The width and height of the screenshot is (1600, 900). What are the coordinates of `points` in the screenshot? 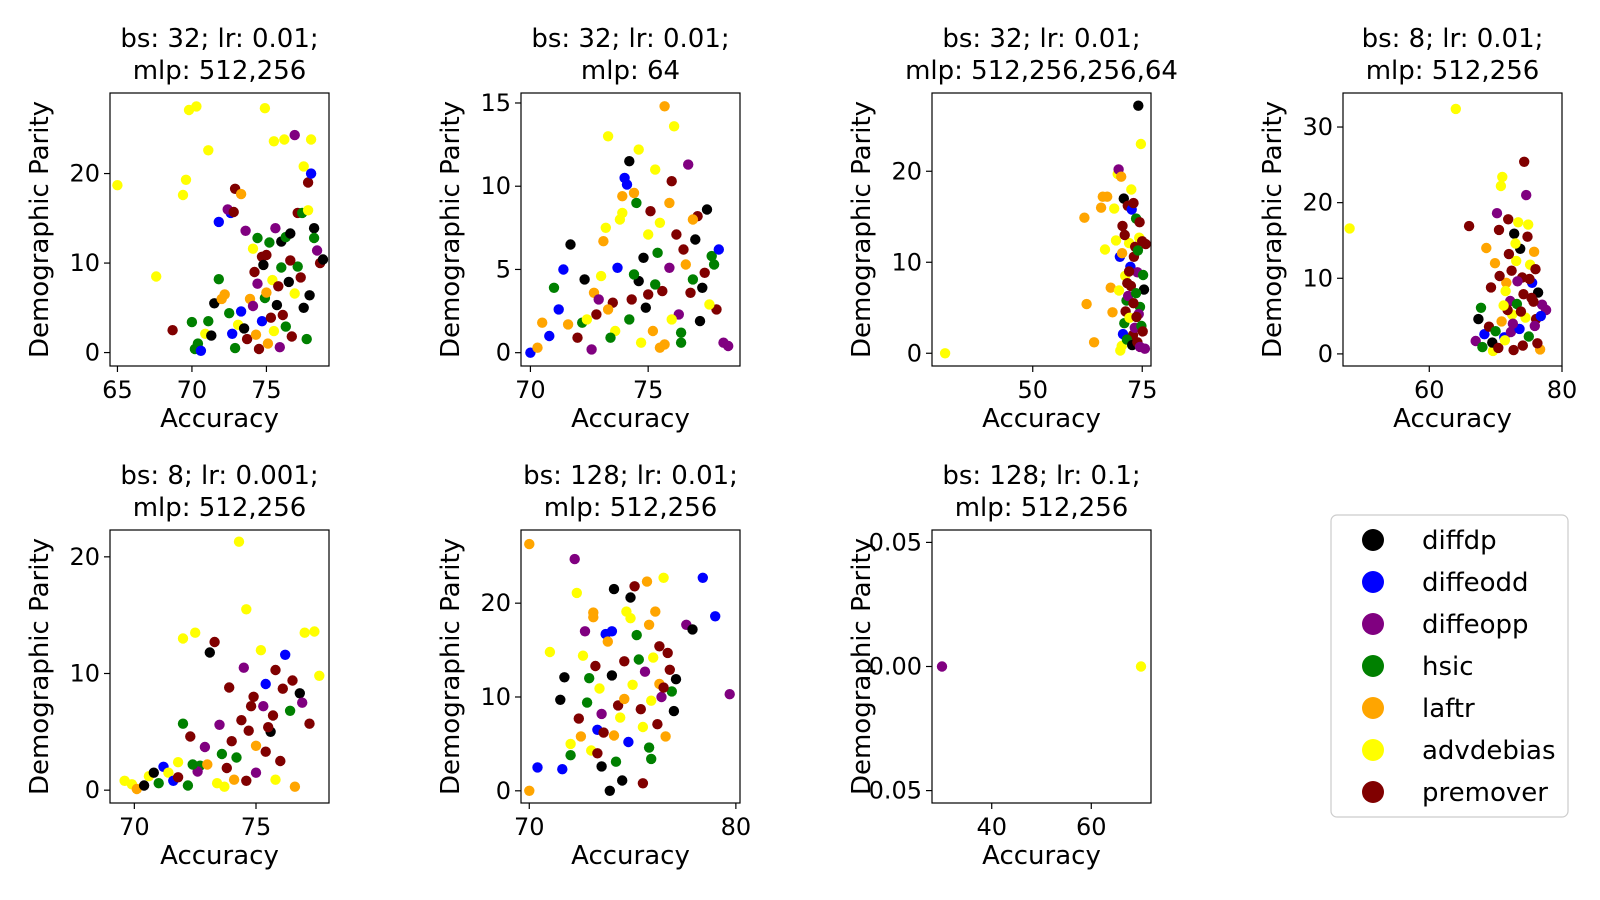 It's located at (629, 667).